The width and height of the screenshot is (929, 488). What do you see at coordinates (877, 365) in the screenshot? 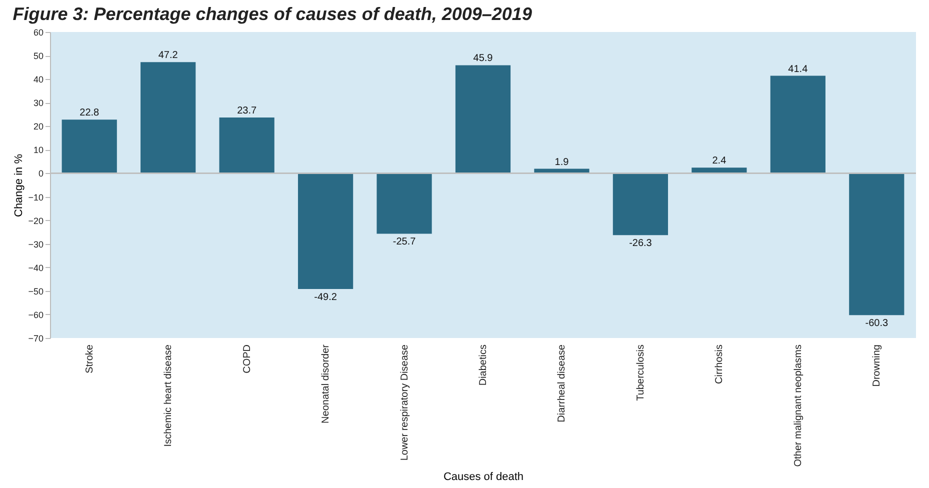
I see `x-tick-label: Drowning` at bounding box center [877, 365].